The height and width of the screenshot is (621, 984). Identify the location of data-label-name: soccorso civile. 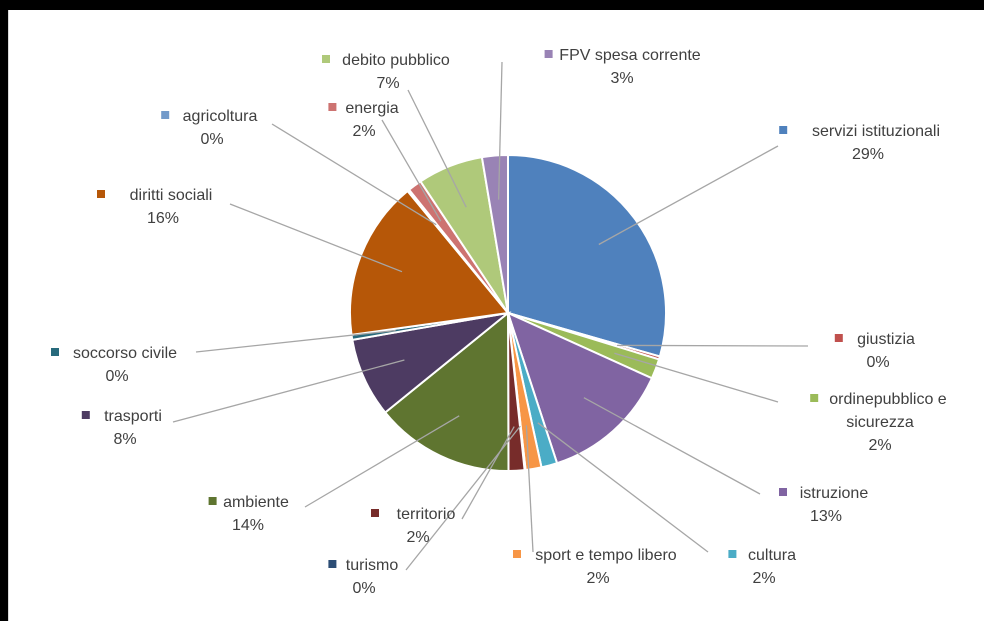
(125, 353).